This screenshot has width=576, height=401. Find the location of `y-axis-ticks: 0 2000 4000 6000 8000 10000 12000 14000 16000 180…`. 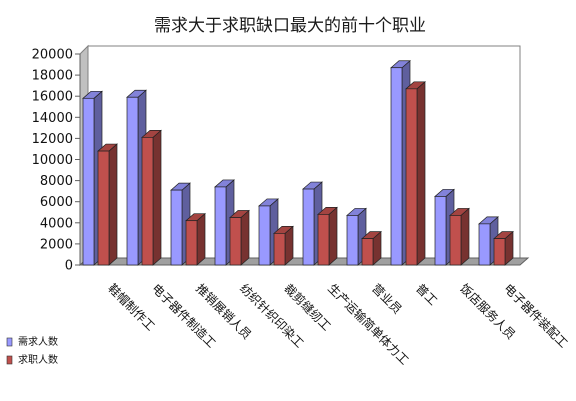

y-axis-ticks: 0 2000 4000 6000 8000 10000 12000 14000 16000 180… is located at coordinates (56, 161).